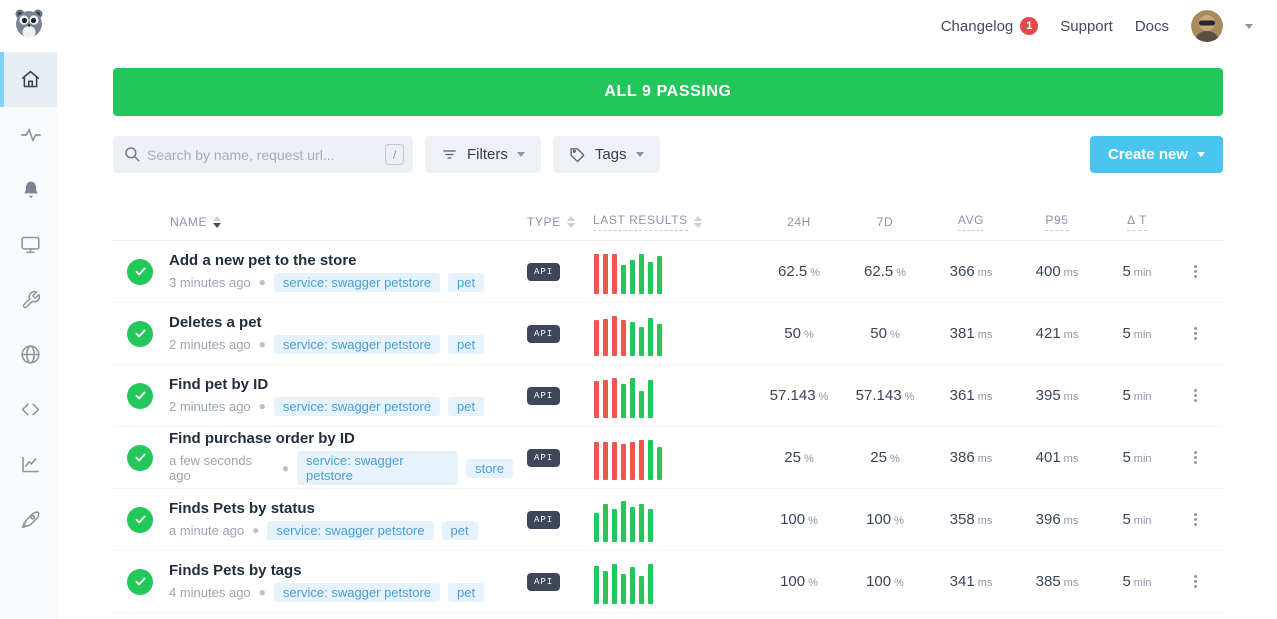 The width and height of the screenshot is (1277, 619). Describe the element at coordinates (1057, 581) in the screenshot. I see `p95-response: 385 ms` at that location.